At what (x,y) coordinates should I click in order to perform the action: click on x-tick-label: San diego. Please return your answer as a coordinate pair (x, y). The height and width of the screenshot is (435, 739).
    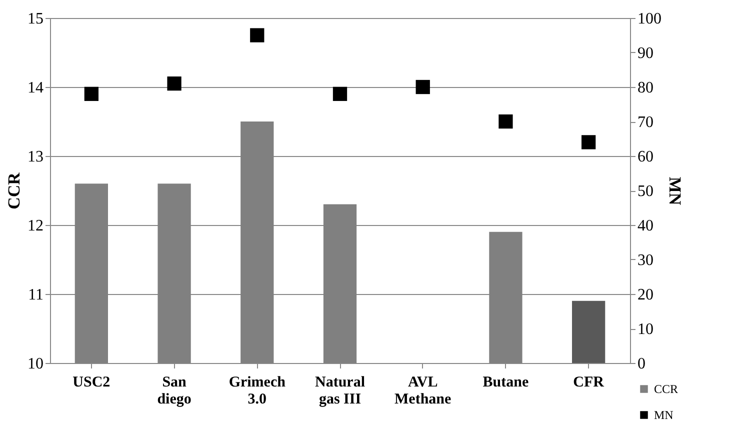
    Looking at the image, I should click on (174, 391).